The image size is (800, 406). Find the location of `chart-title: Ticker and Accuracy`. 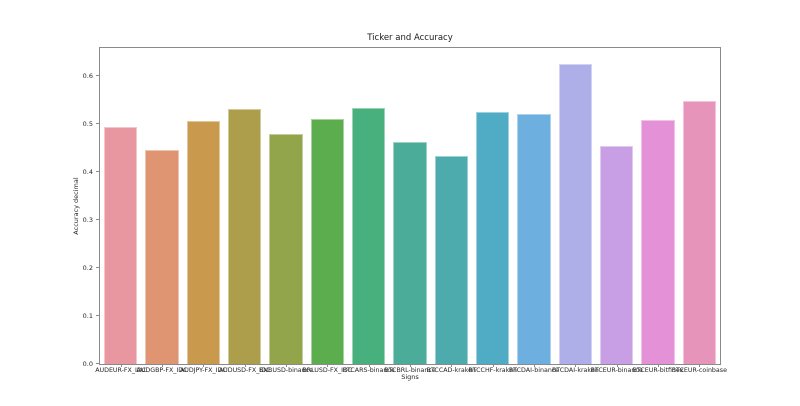

chart-title: Ticker and Accuracy is located at coordinates (410, 38).